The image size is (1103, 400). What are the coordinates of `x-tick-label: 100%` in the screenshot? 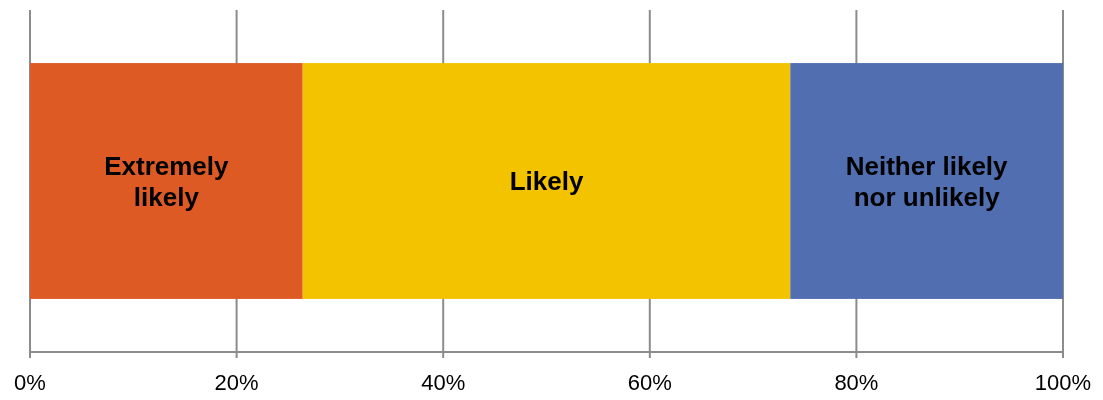 It's located at (1063, 382).